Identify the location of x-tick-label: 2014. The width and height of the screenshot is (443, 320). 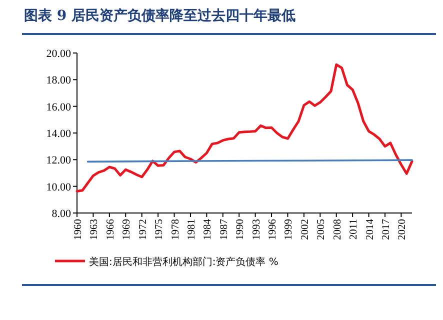
(370, 229).